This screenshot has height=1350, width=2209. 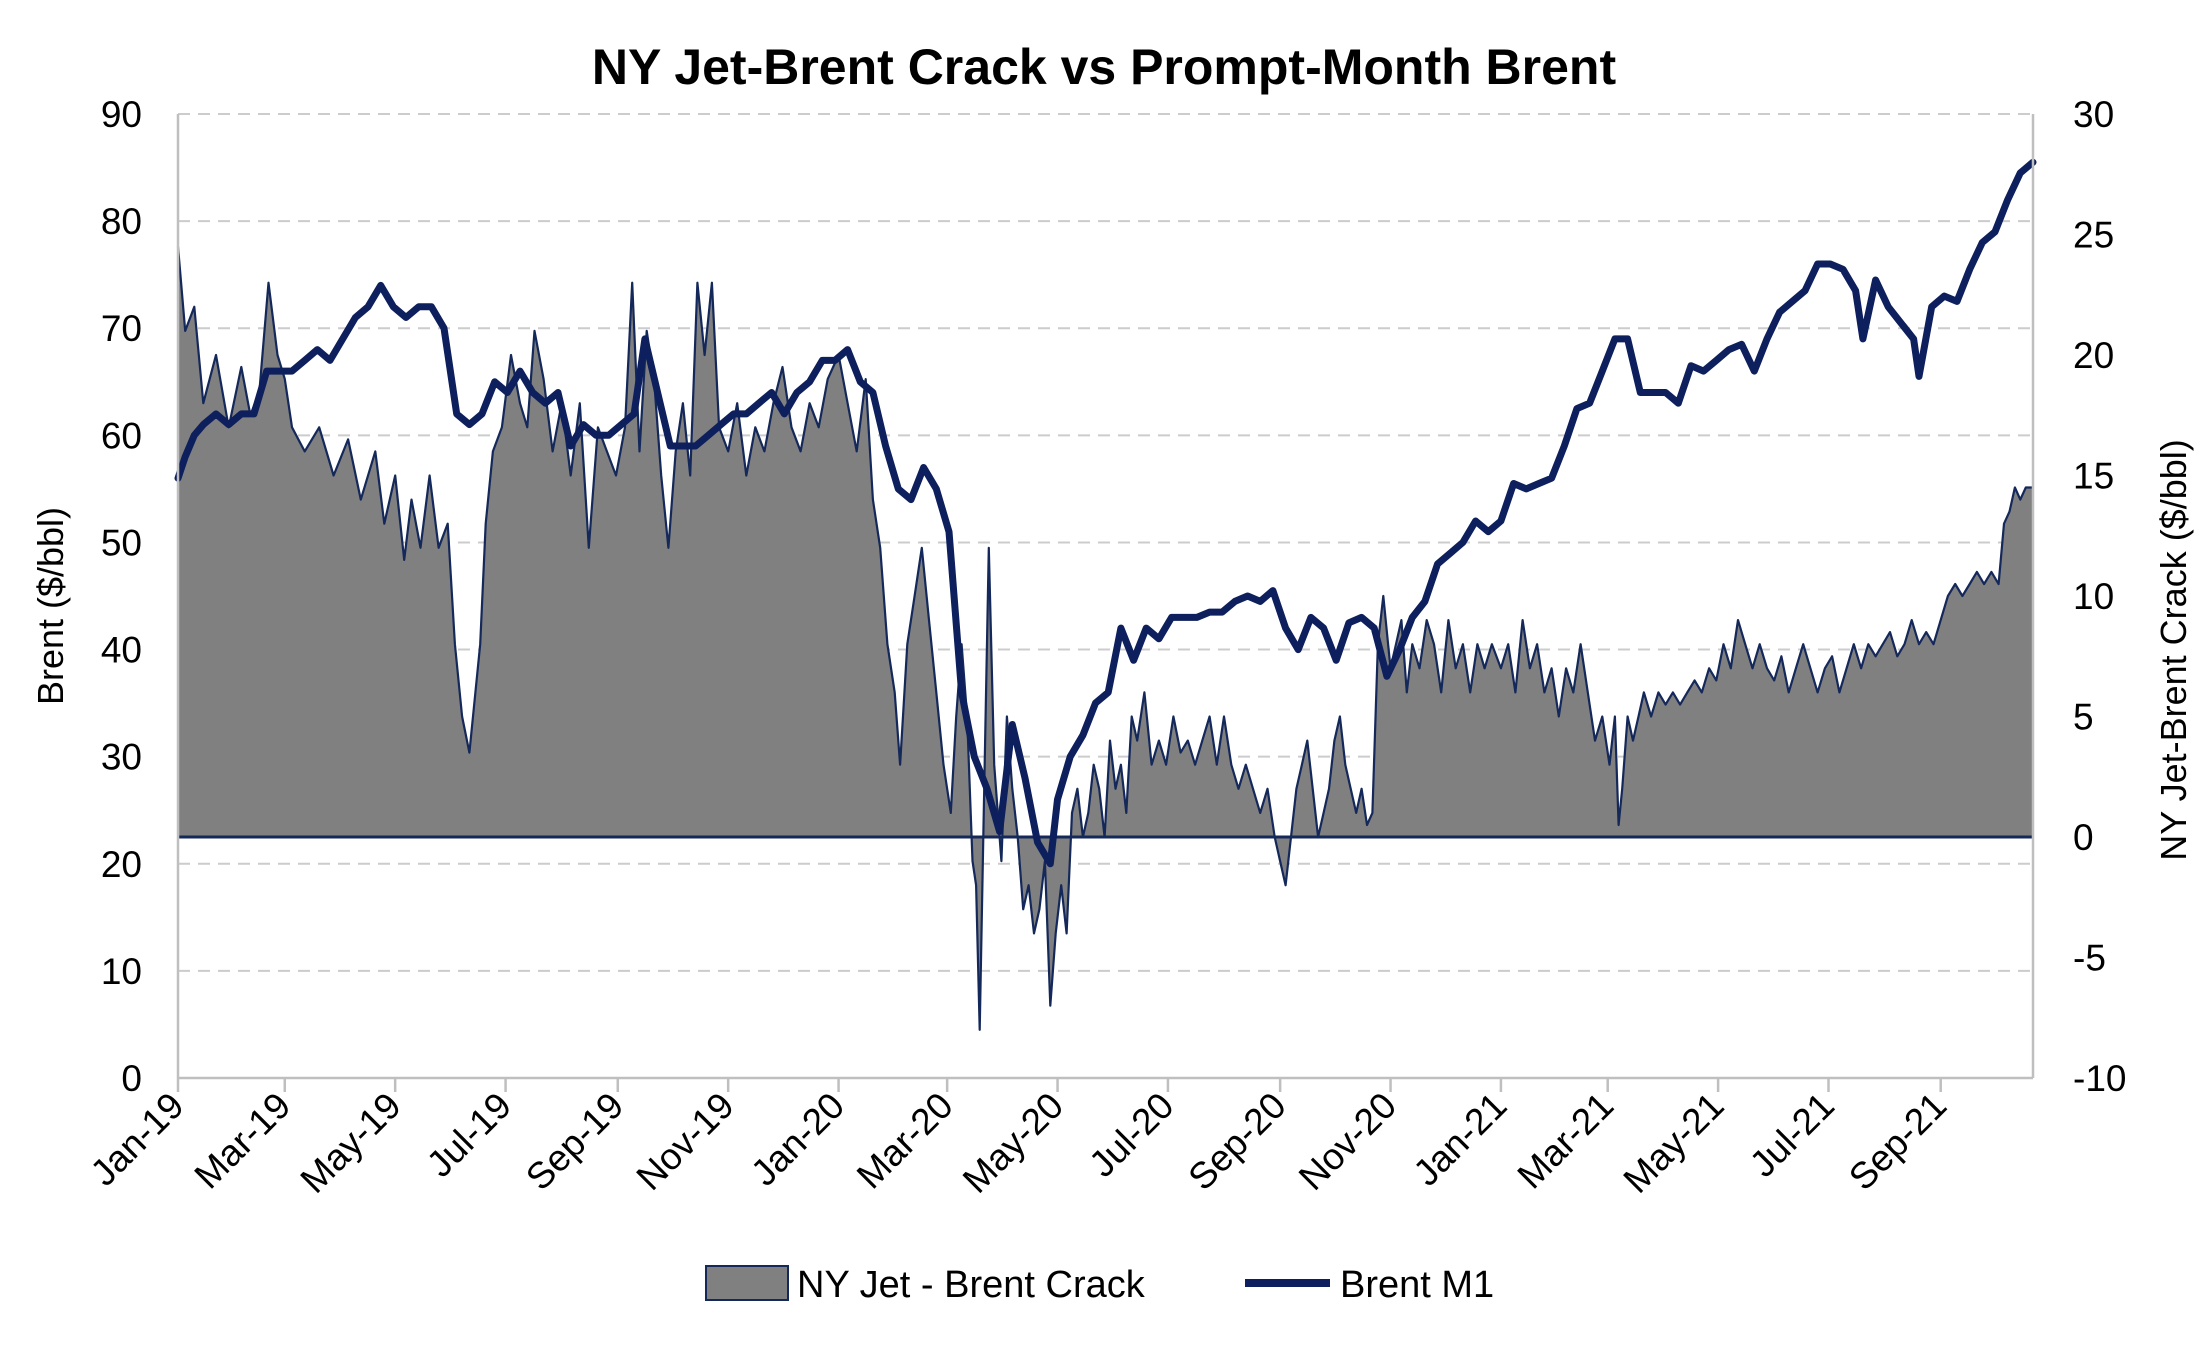 I want to click on right-tick-label: 0, so click(x=2083, y=837).